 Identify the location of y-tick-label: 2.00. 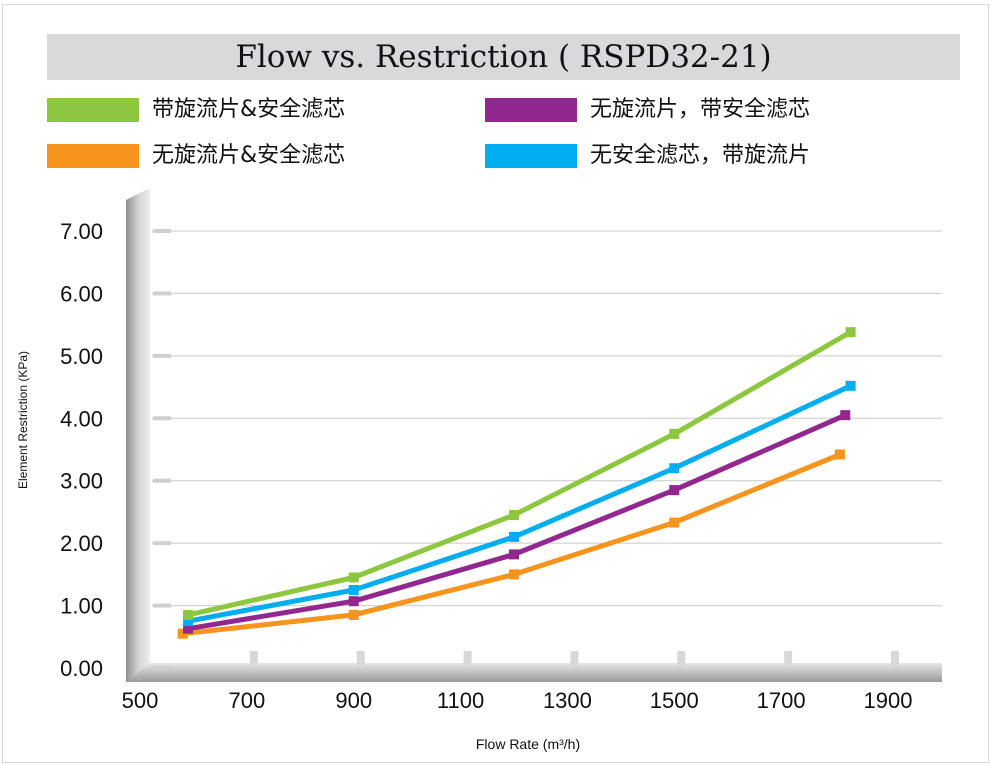
(81, 543).